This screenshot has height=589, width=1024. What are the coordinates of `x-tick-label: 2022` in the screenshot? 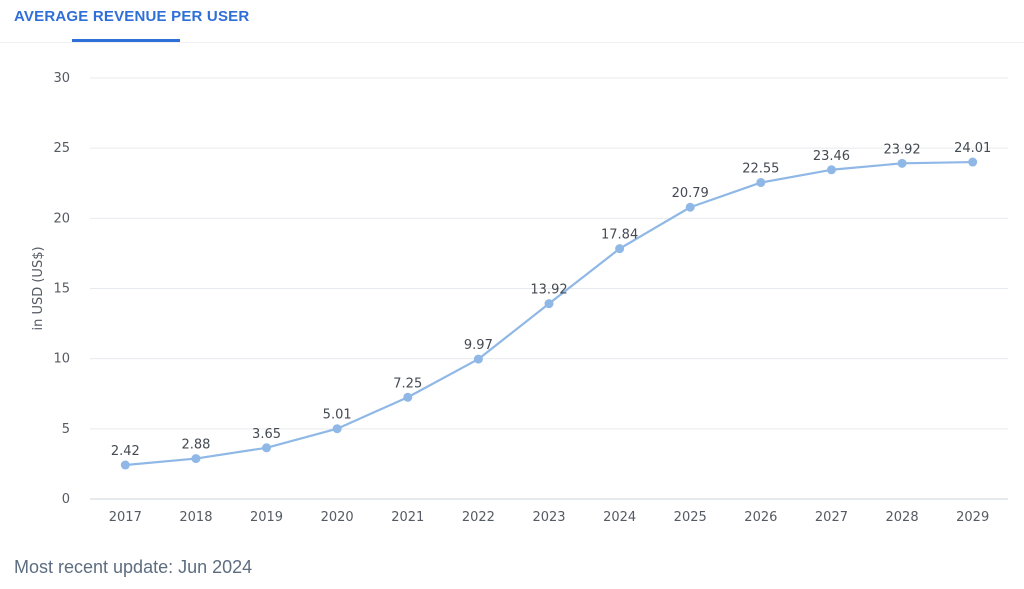 It's located at (478, 517).